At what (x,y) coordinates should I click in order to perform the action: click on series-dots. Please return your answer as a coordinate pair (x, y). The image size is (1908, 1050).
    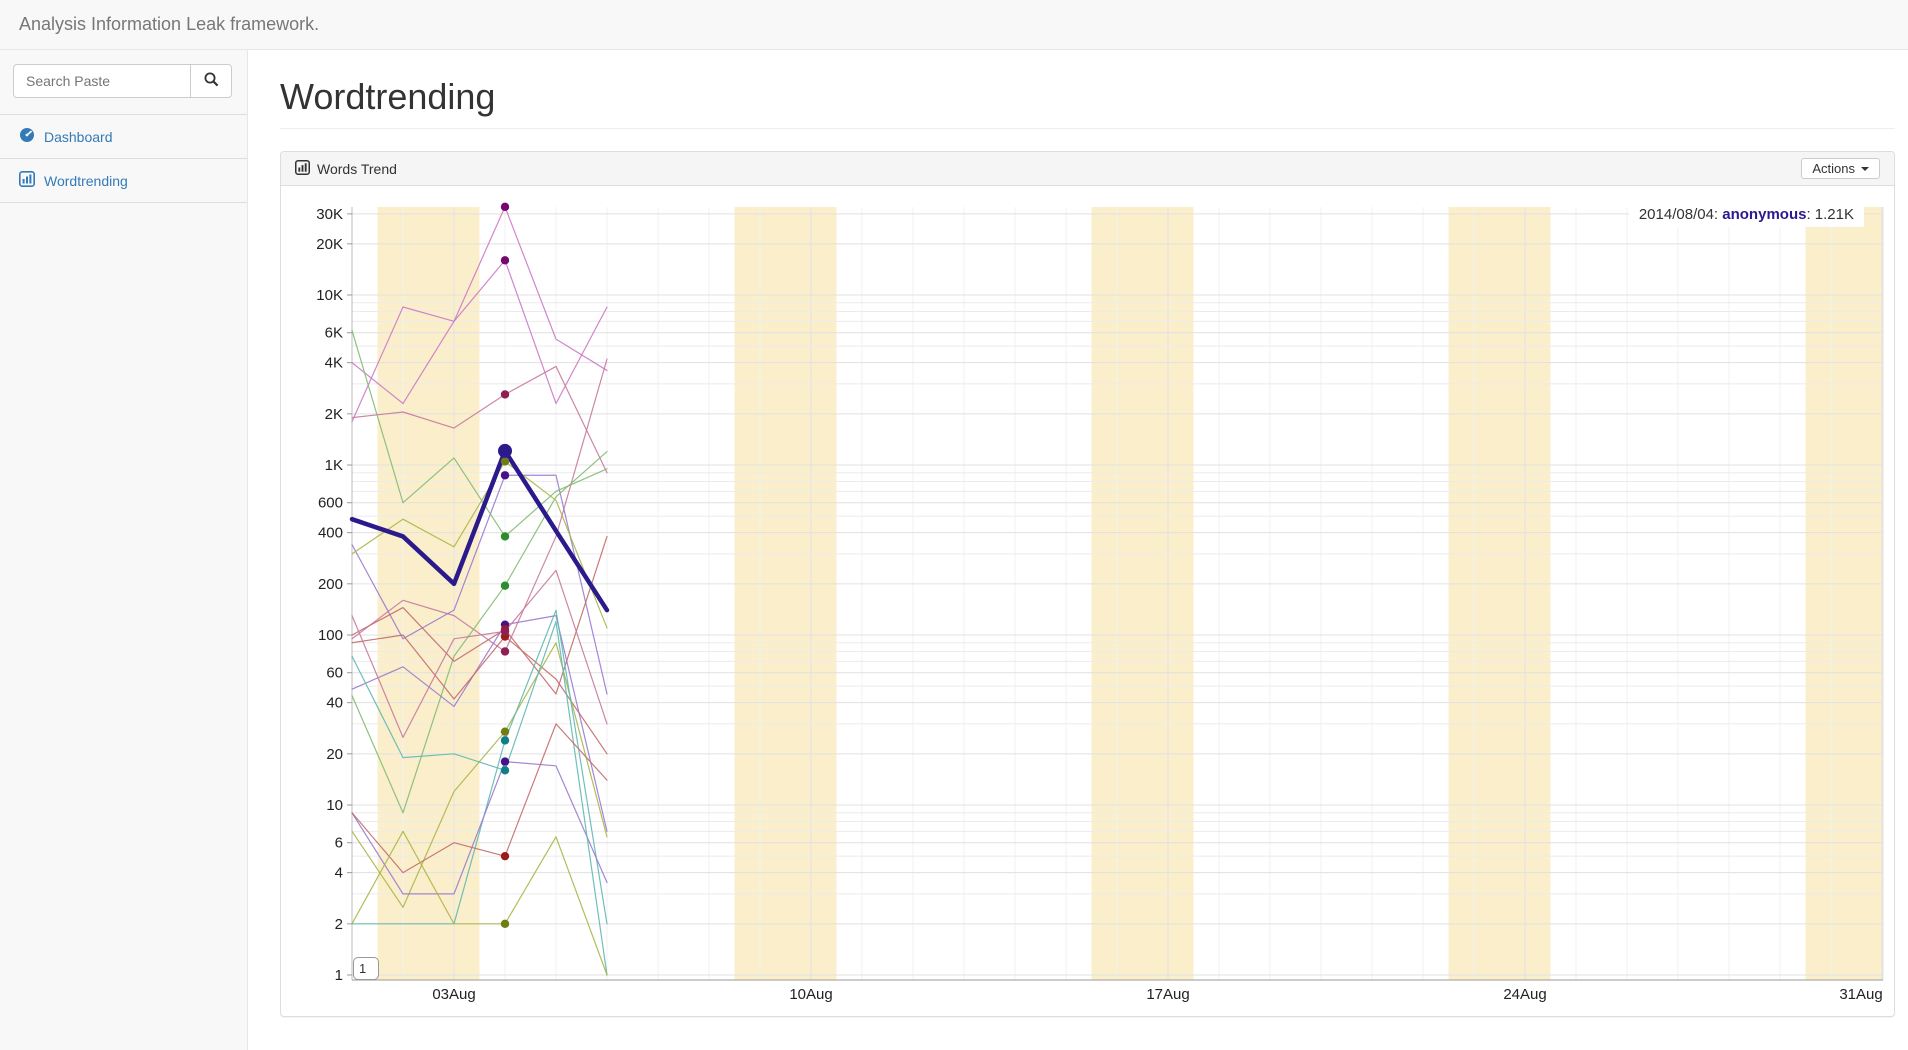
    Looking at the image, I should click on (505, 565).